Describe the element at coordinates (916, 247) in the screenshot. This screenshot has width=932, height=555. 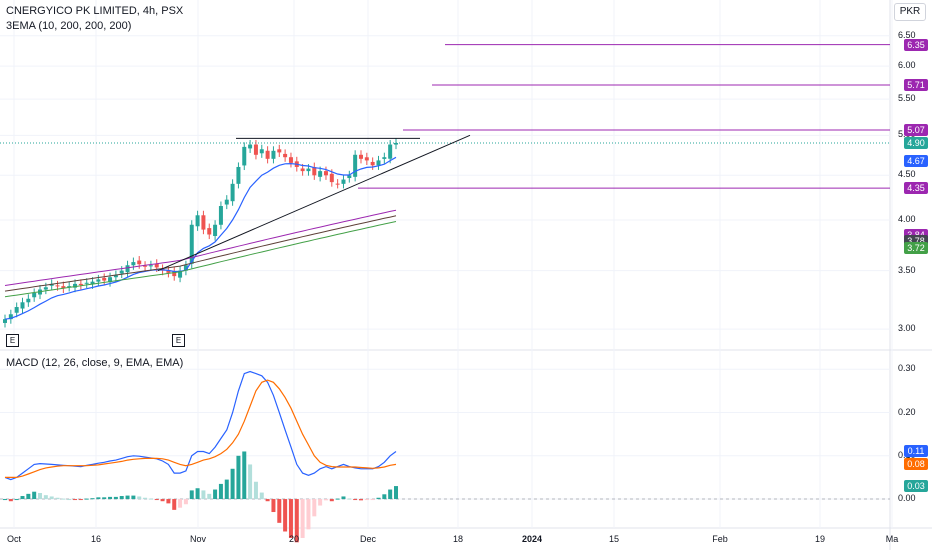
I see `price-axis-label: 3.72` at that location.